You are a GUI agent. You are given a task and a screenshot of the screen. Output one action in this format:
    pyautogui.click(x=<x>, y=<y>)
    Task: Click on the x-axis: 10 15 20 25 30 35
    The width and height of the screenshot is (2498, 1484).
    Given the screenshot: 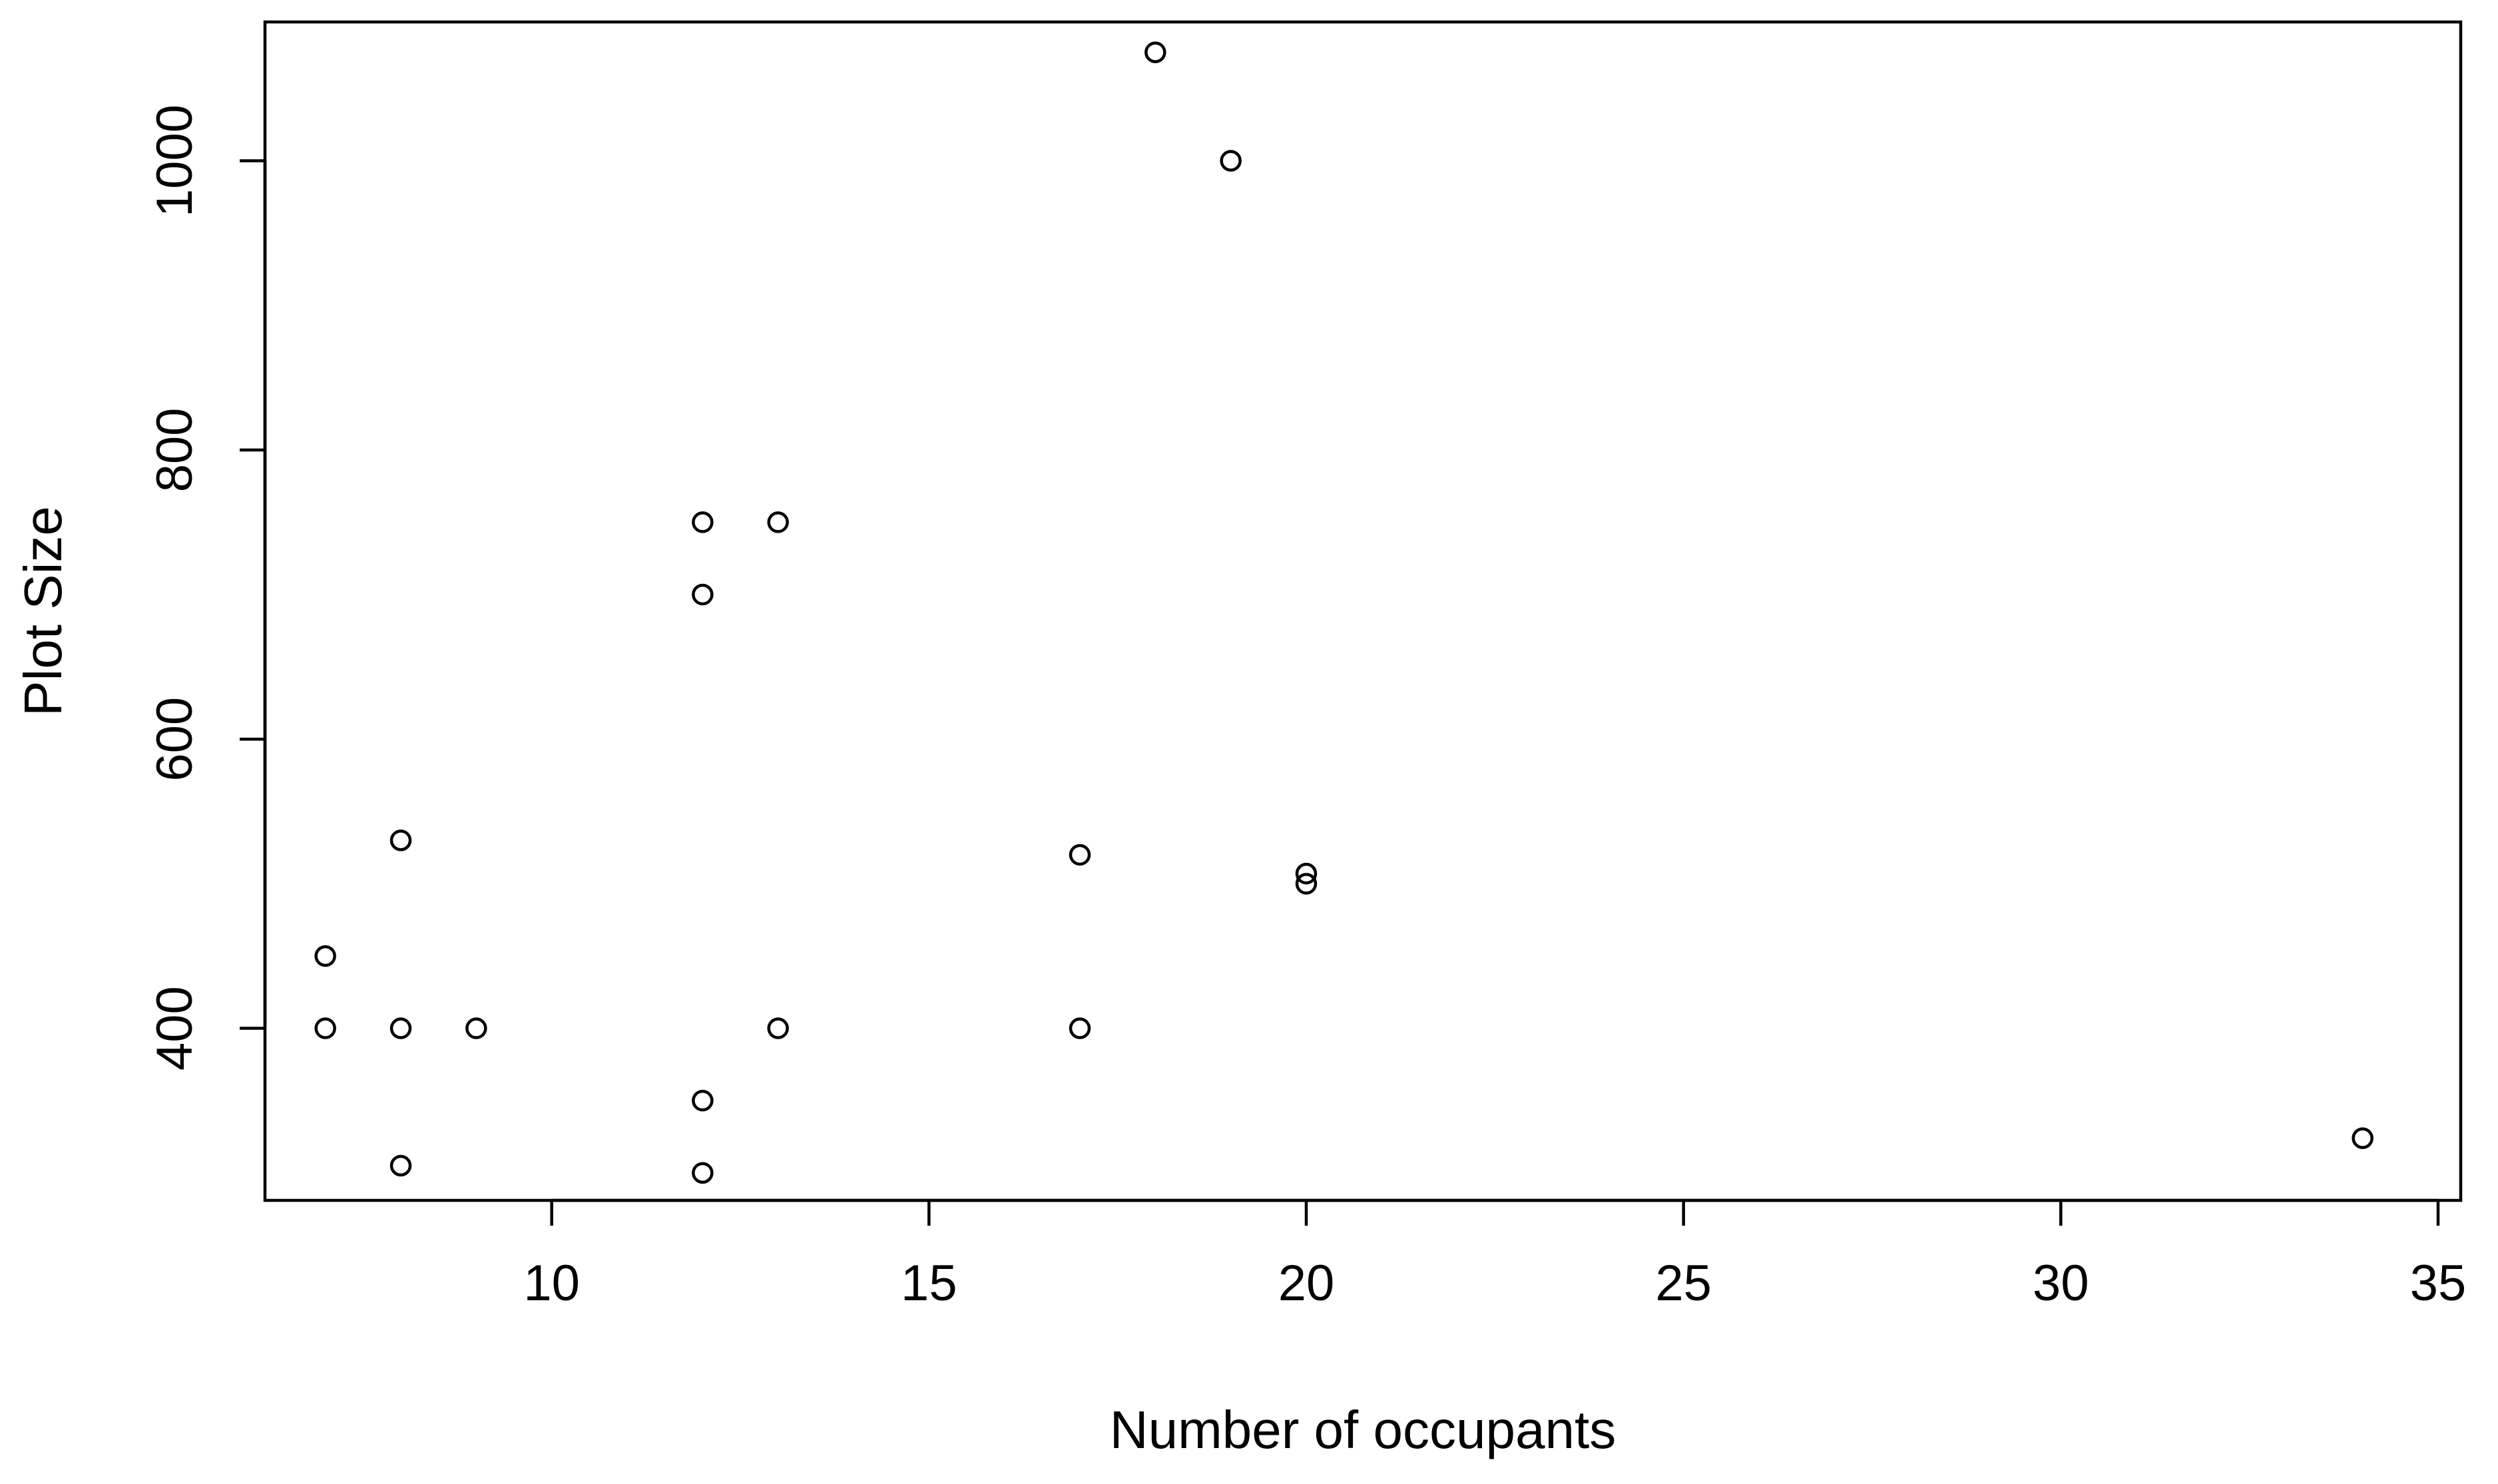 What is the action you would take?
    pyautogui.click(x=1495, y=1255)
    